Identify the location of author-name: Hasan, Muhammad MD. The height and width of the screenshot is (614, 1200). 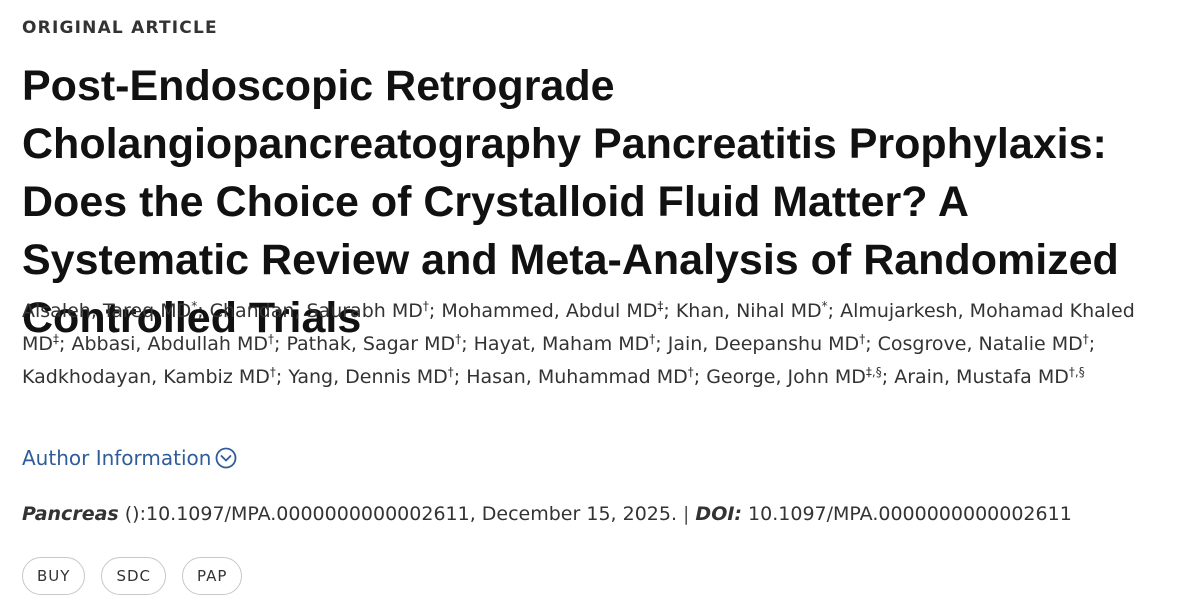
(577, 377).